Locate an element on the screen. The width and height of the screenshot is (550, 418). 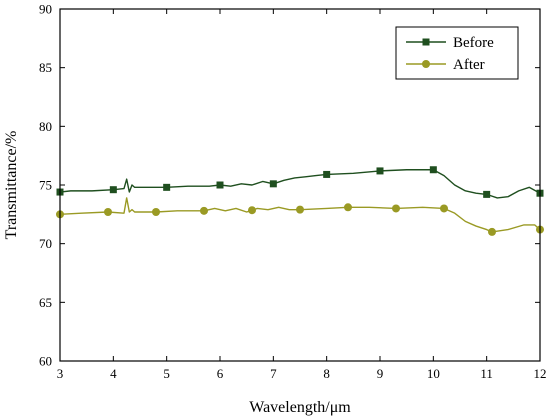
y-tick-label: 60 is located at coordinates (45, 361).